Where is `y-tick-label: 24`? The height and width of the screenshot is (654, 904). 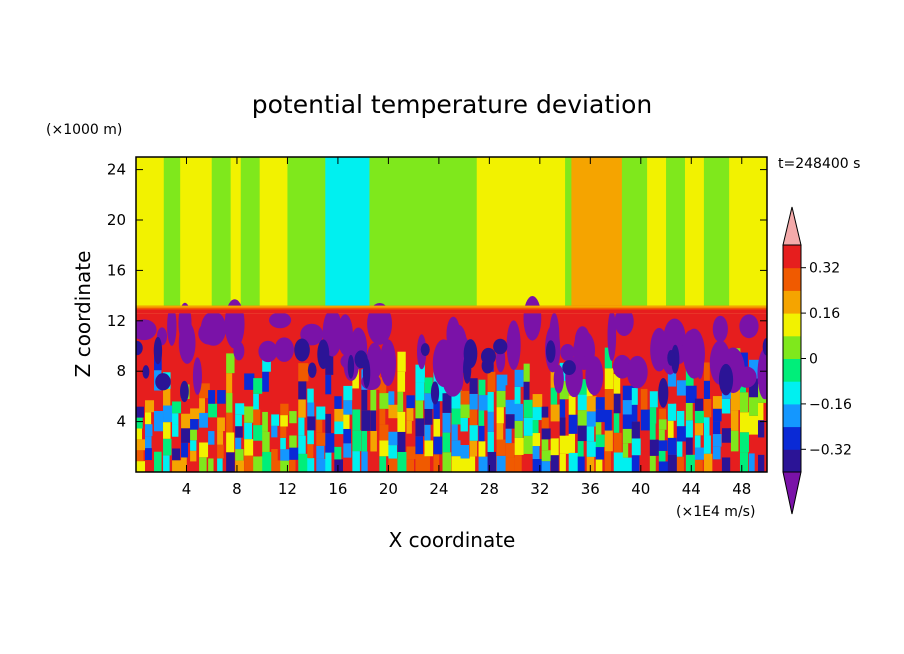 y-tick-label: 24 is located at coordinates (116, 170).